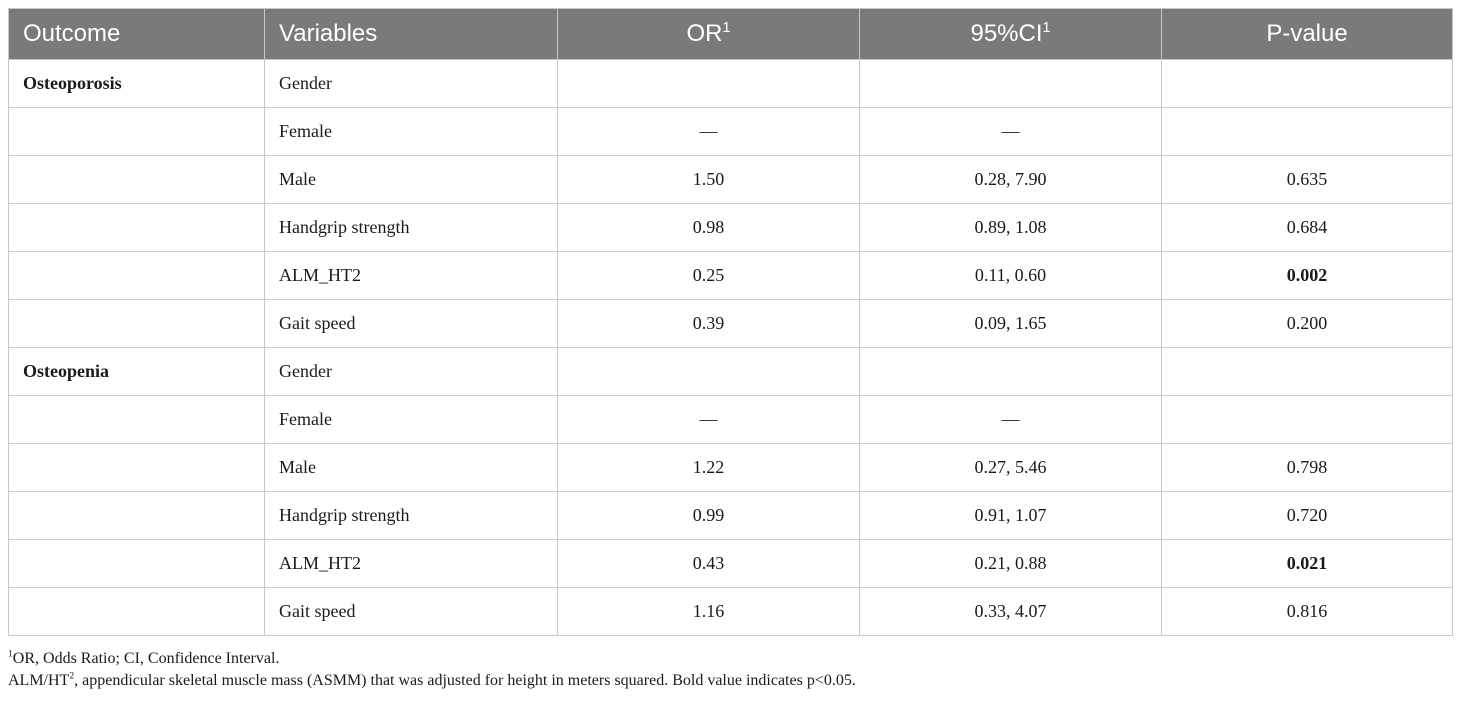 The image size is (1460, 701). I want to click on cell-or: 0.39, so click(708, 323).